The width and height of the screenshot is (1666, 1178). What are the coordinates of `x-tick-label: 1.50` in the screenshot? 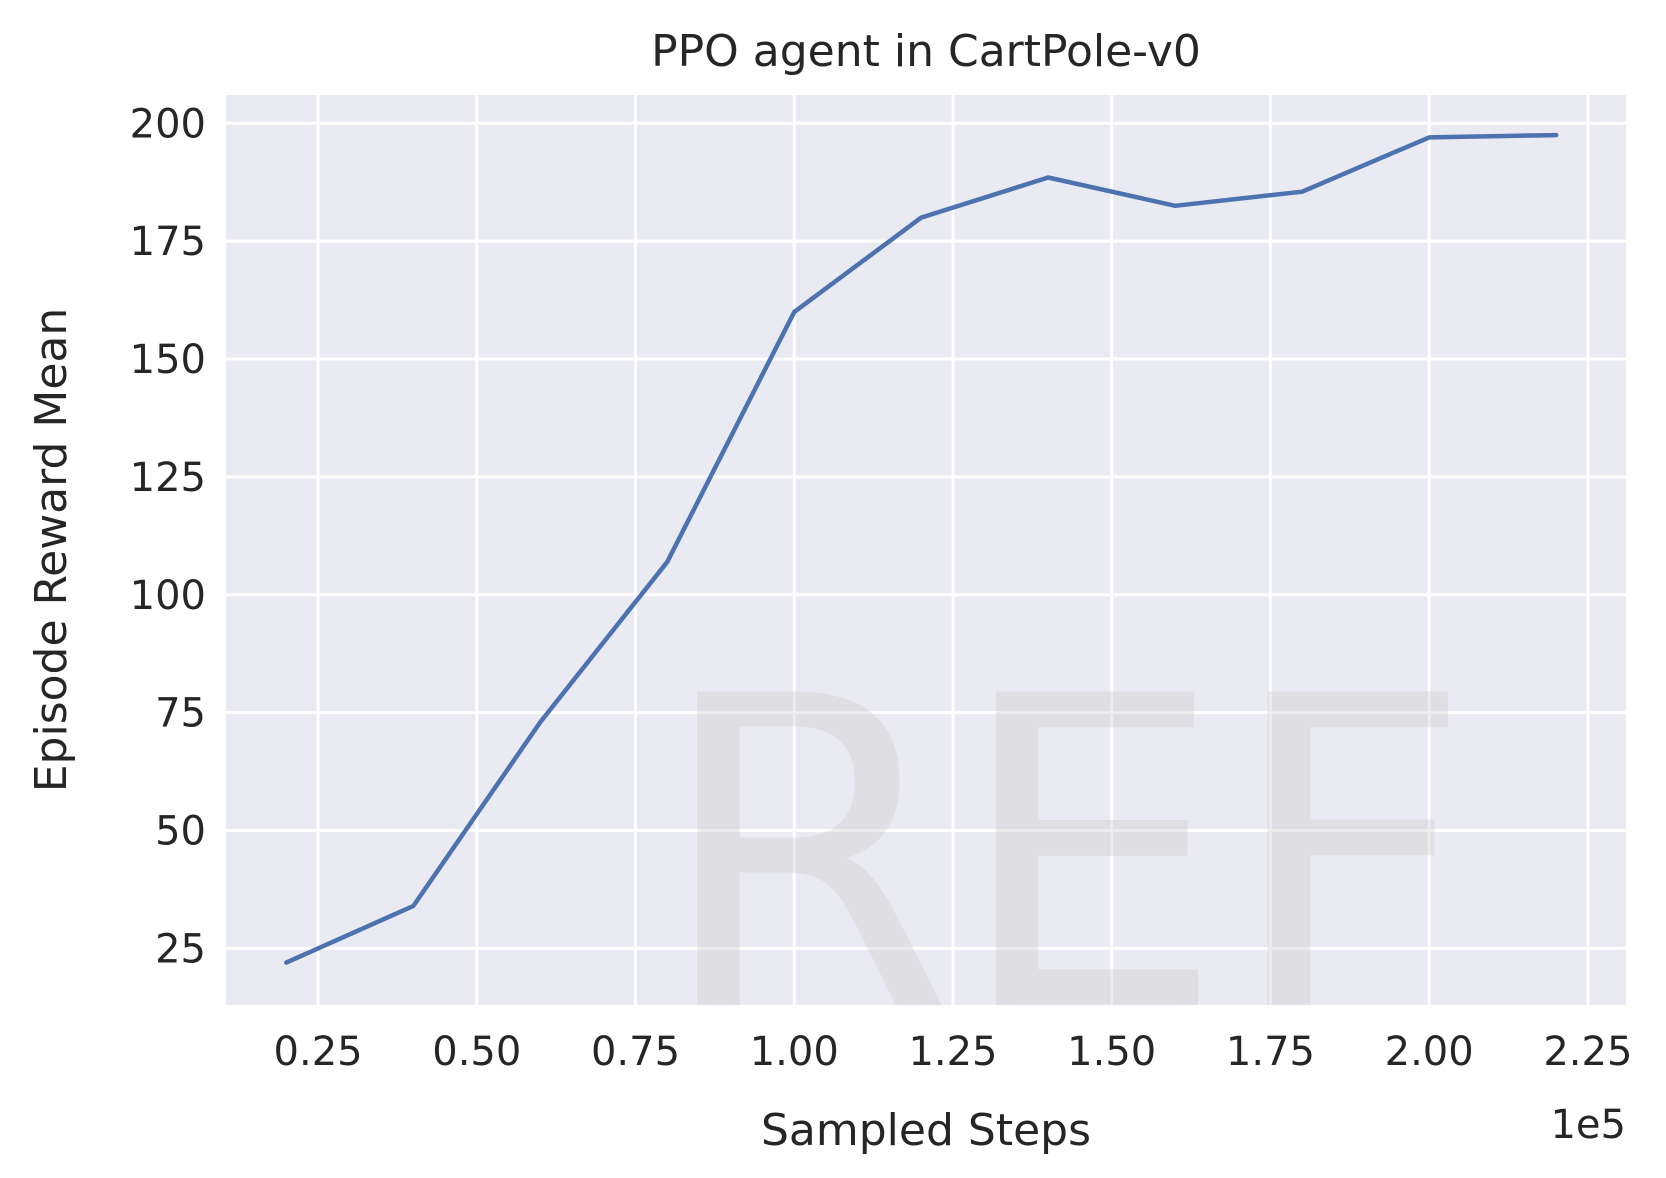 It's located at (1111, 1052).